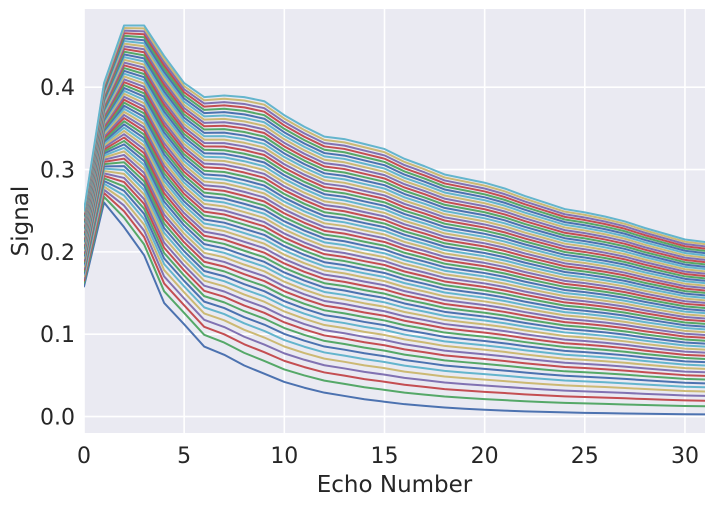 This screenshot has width=713, height=506. Describe the element at coordinates (57, 171) in the screenshot. I see `y-tick-label: 0.3` at that location.